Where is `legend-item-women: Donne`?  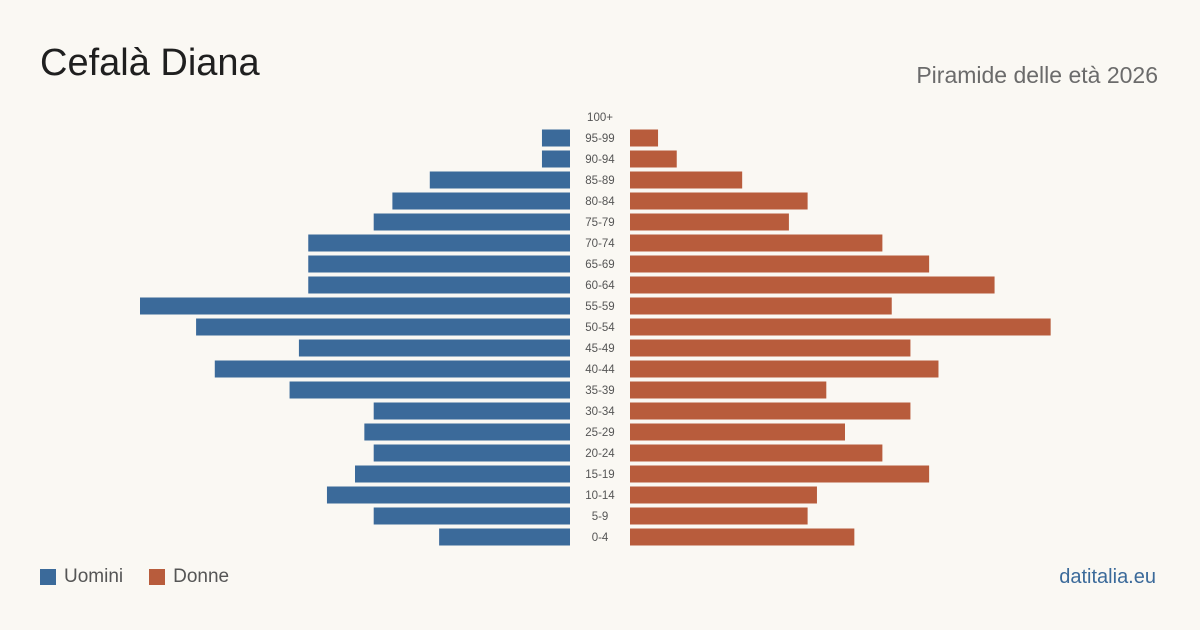
legend-item-women: Donne is located at coordinates (189, 577).